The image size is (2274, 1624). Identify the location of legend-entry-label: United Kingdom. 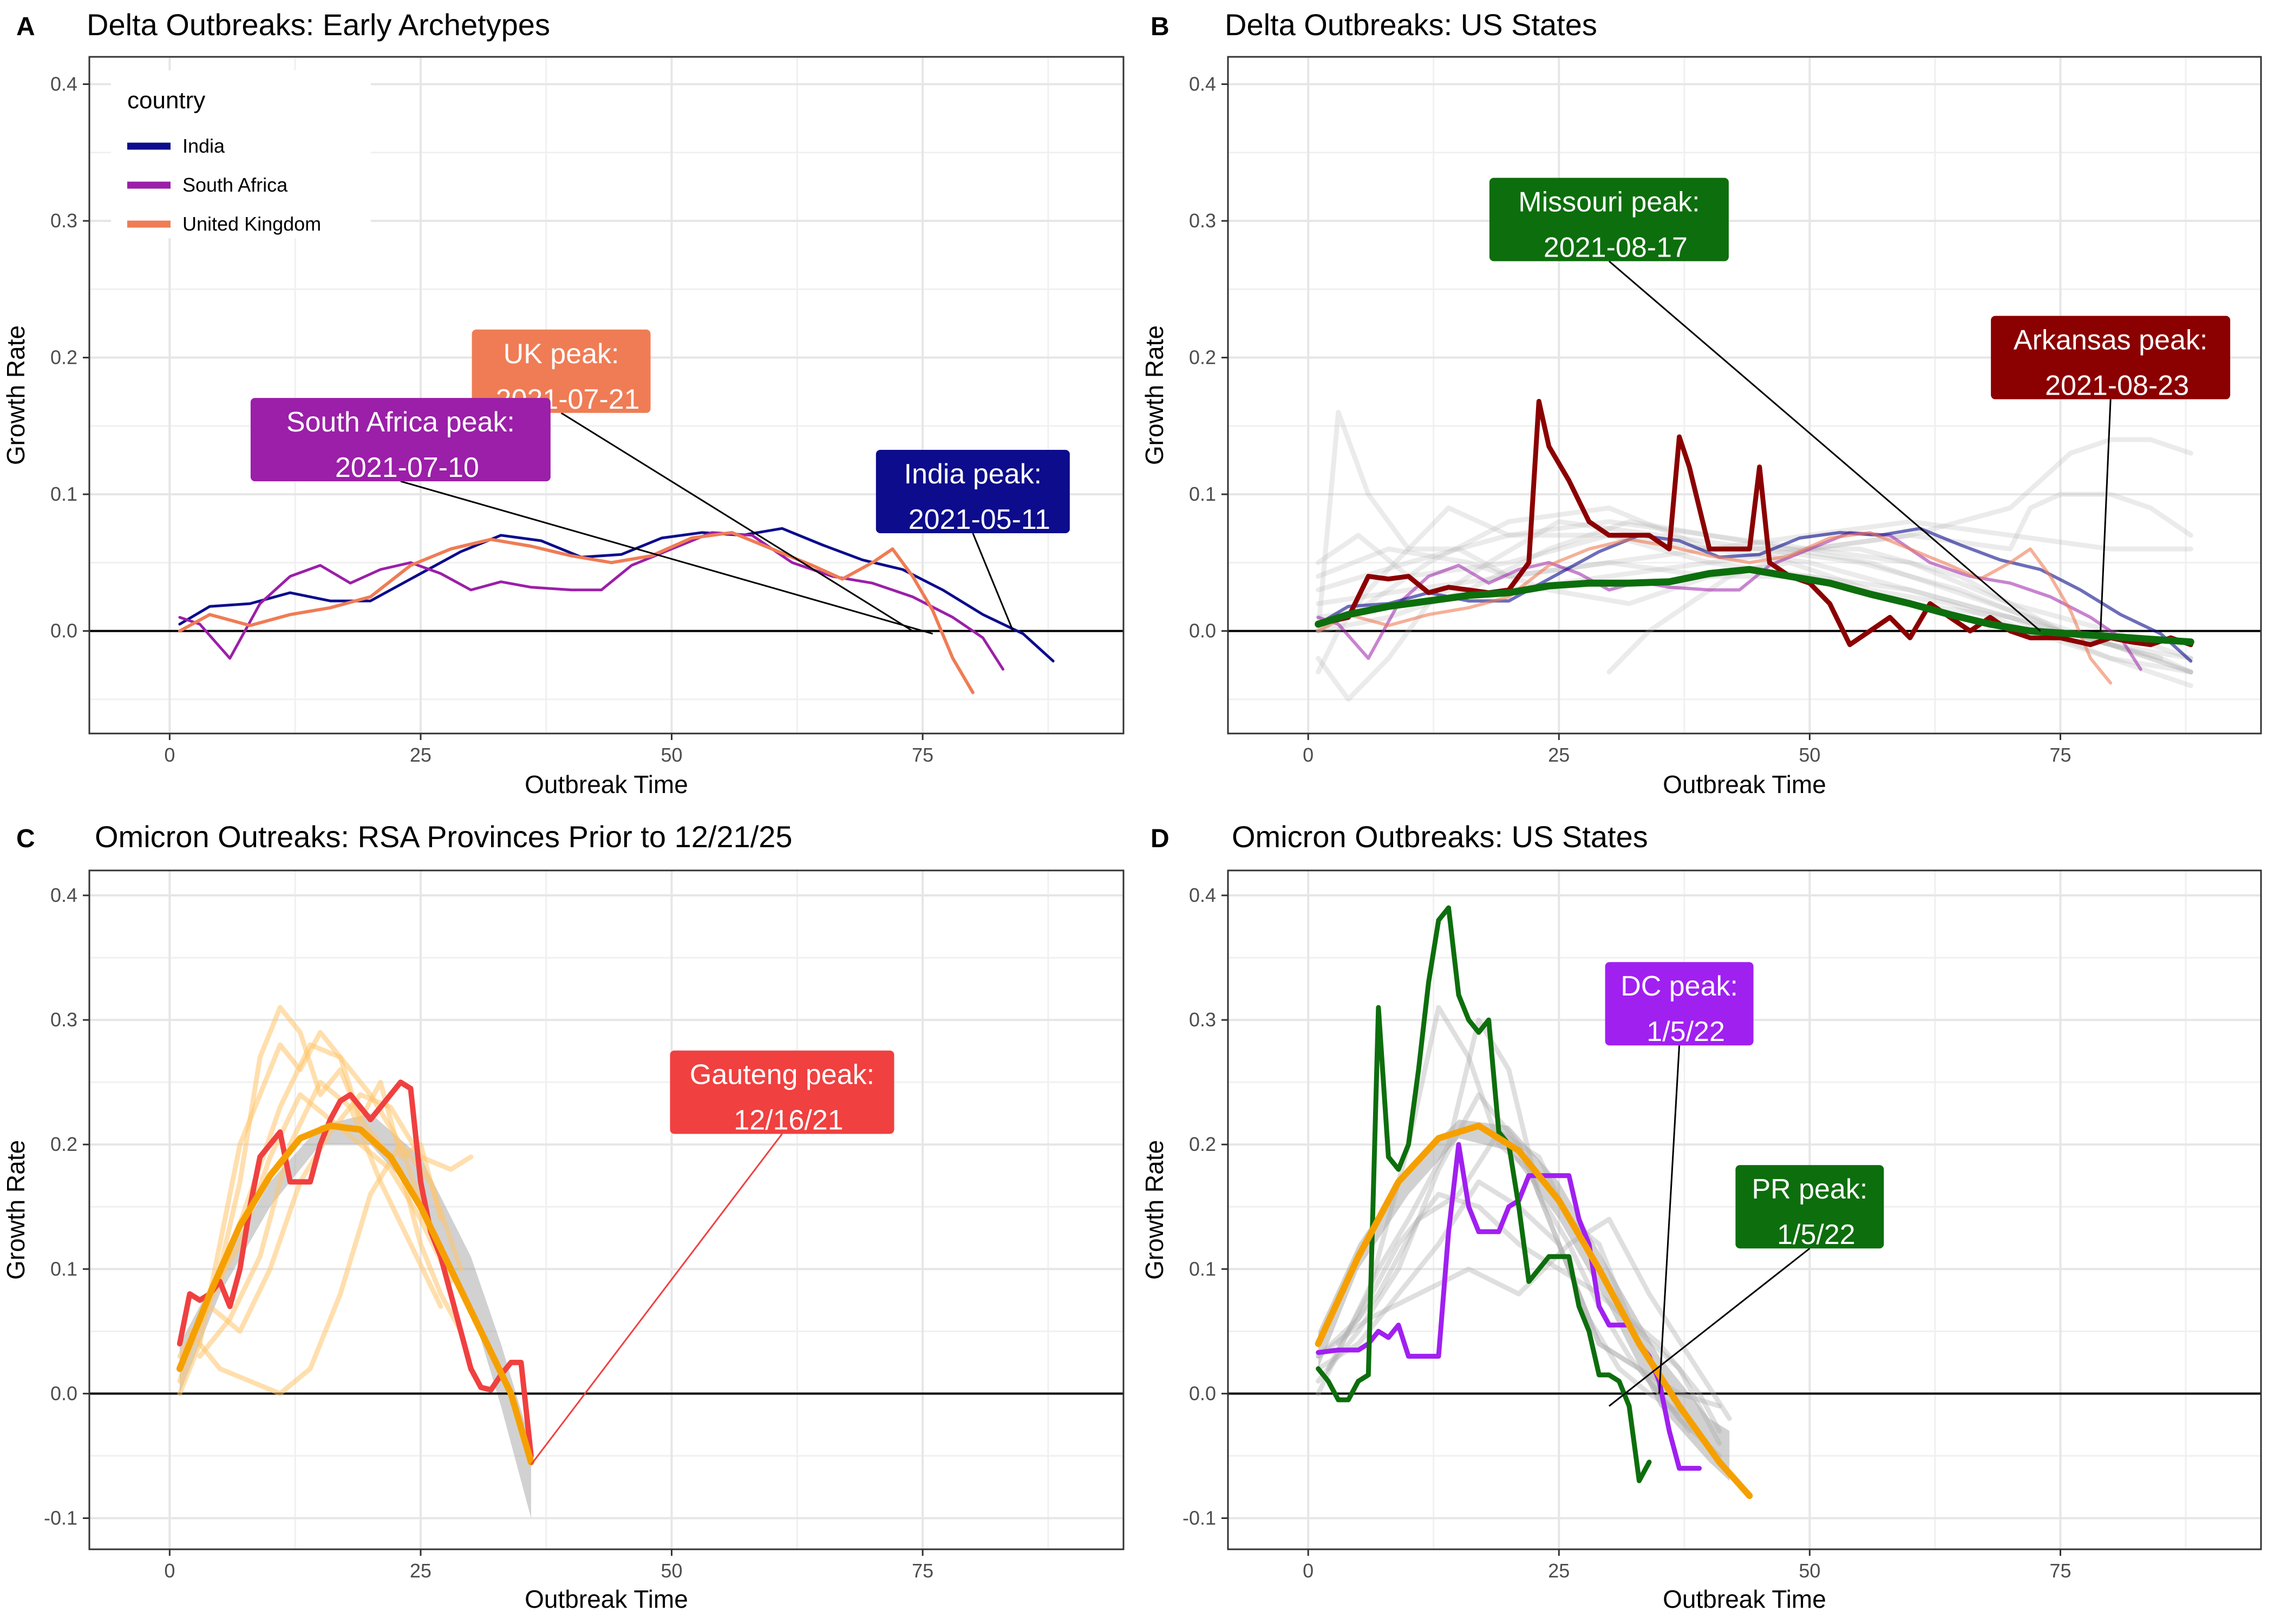
(252, 224).